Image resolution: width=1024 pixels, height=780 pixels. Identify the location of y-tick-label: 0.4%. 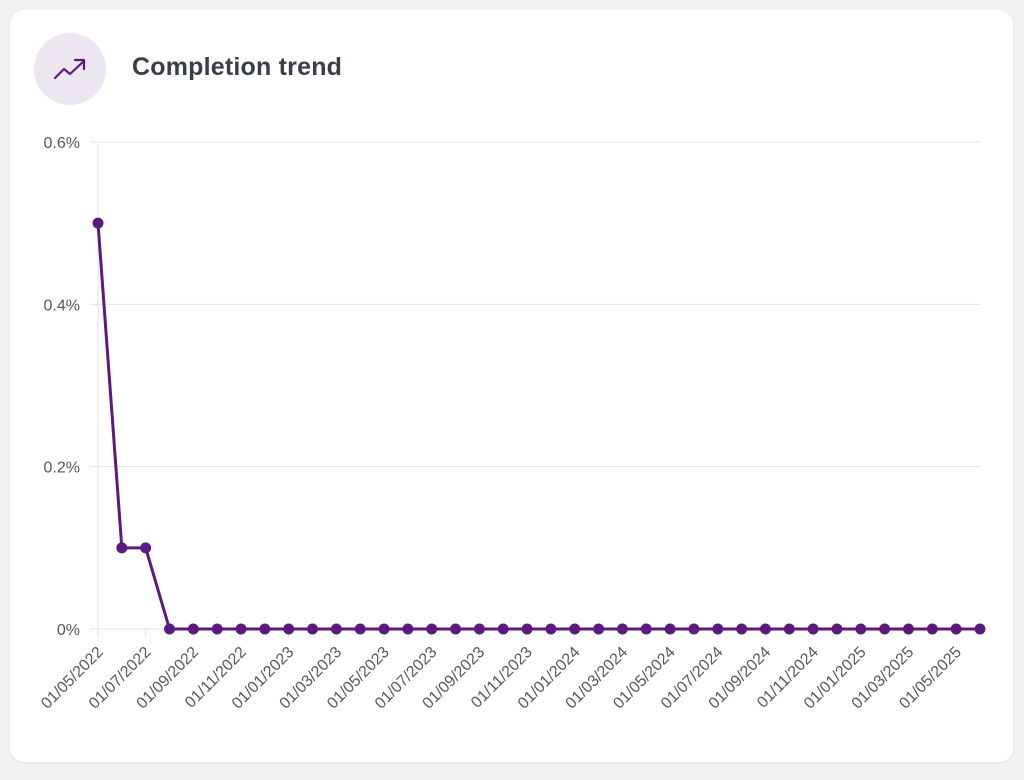
(62, 305).